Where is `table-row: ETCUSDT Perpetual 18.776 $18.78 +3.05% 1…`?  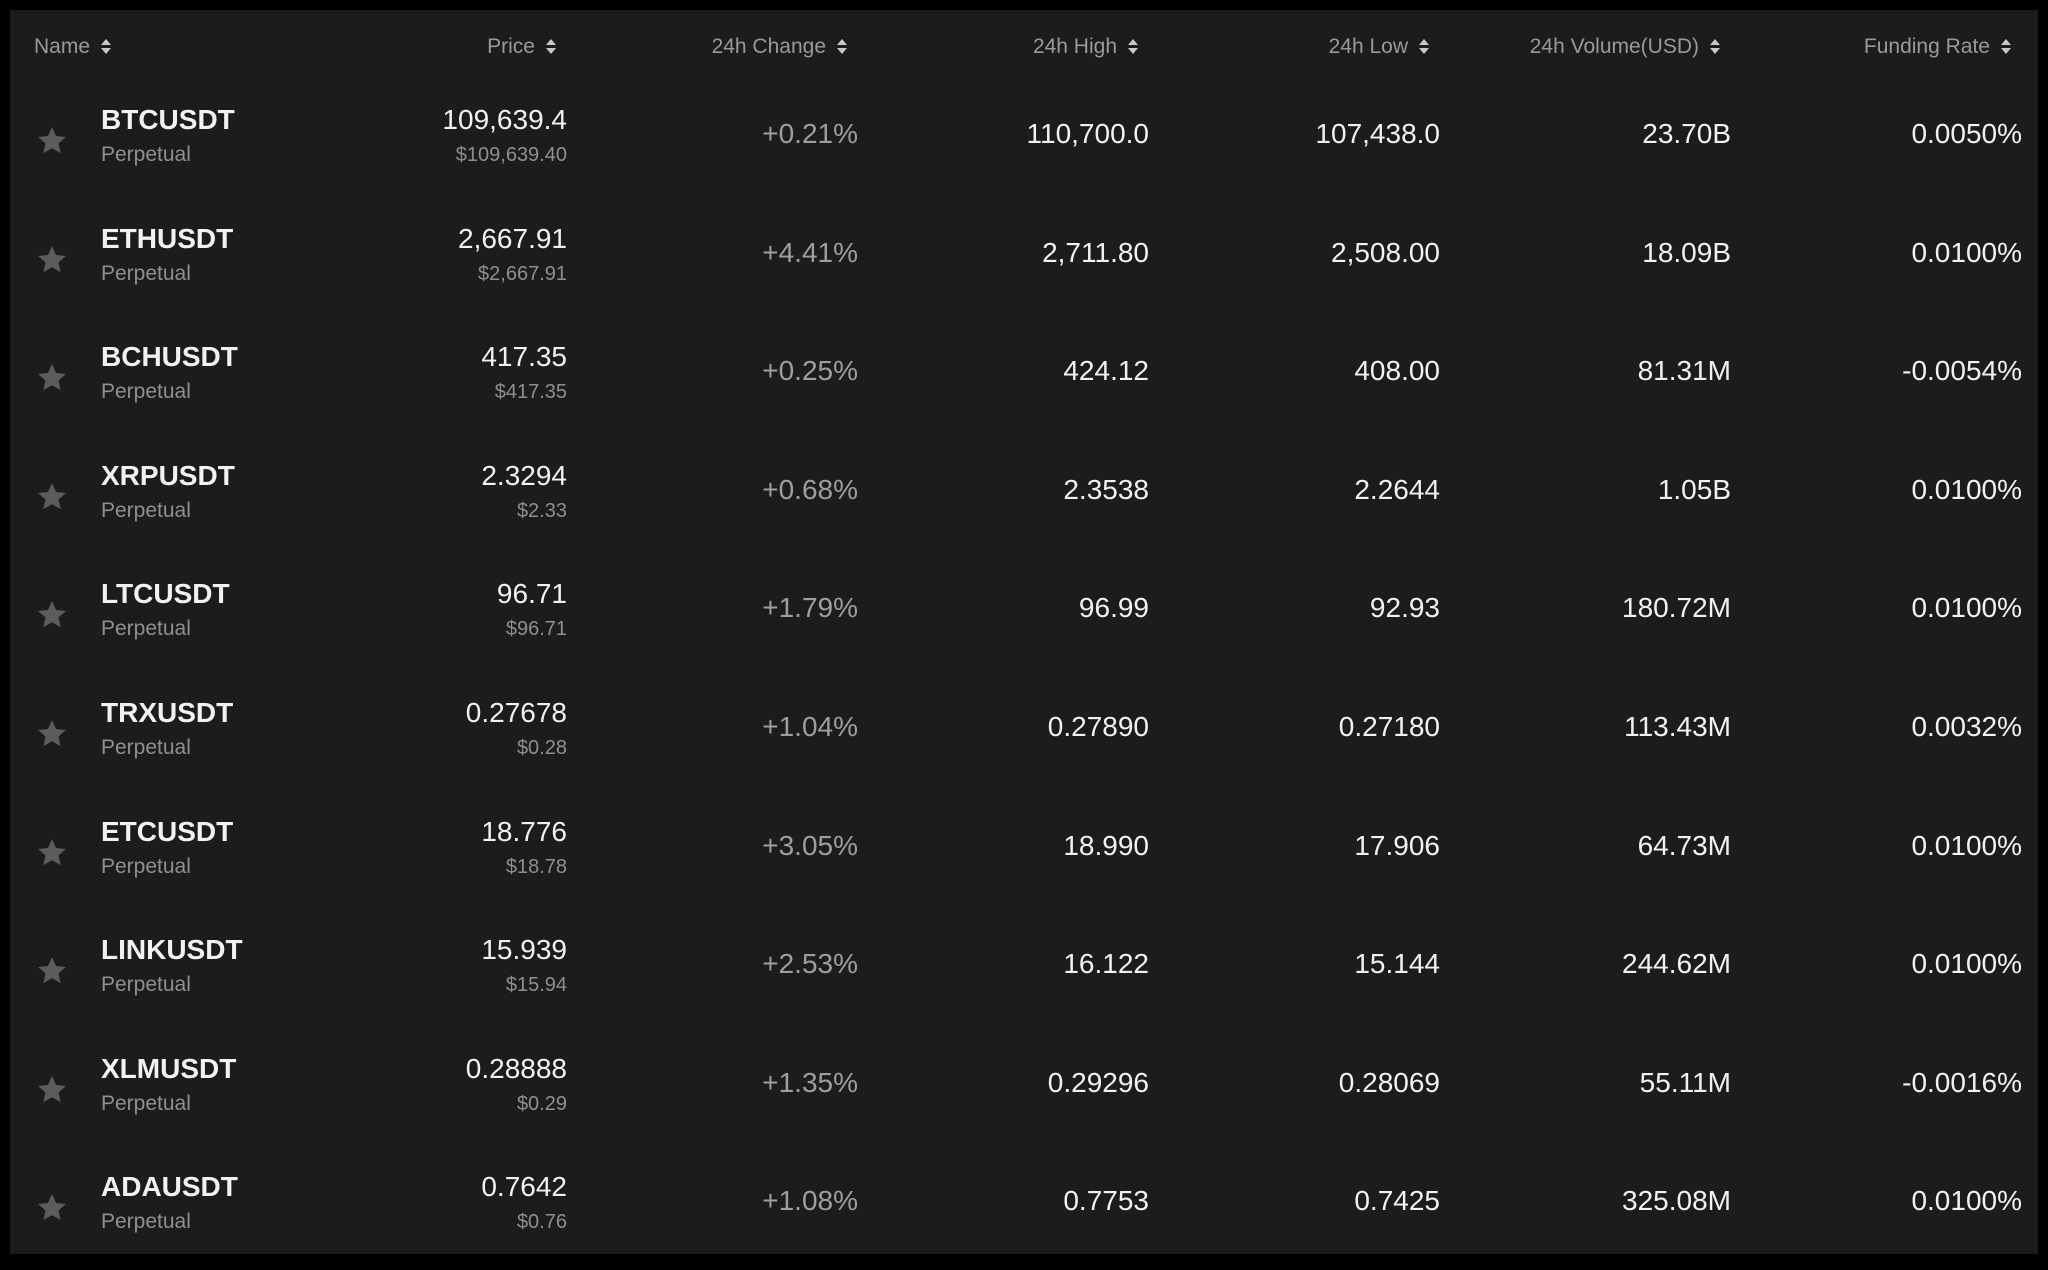 table-row: ETCUSDT Perpetual 18.776 $18.78 +3.05% 1… is located at coordinates (1024, 855).